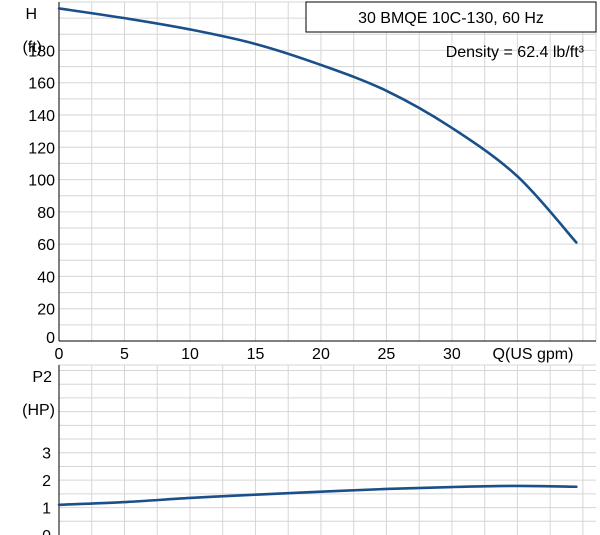  I want to click on density-annotation: Density = 62.4 lb/ft³, so click(515, 52).